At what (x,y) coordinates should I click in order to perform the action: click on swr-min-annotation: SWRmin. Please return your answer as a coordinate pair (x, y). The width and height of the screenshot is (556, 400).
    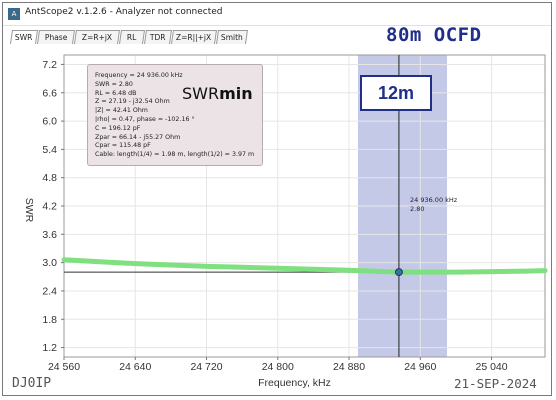
    Looking at the image, I should click on (217, 93).